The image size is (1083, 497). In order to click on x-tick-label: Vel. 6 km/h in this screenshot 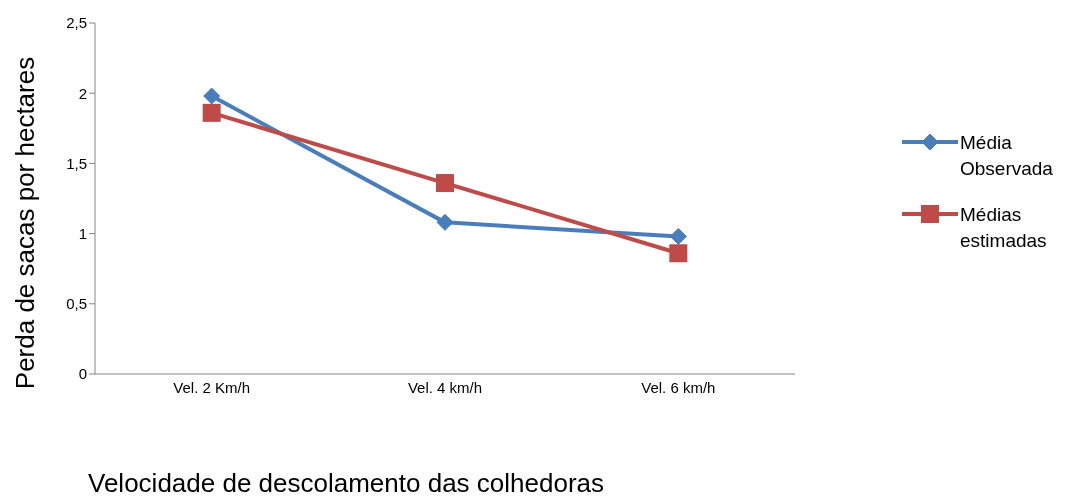, I will do `click(678, 387)`.